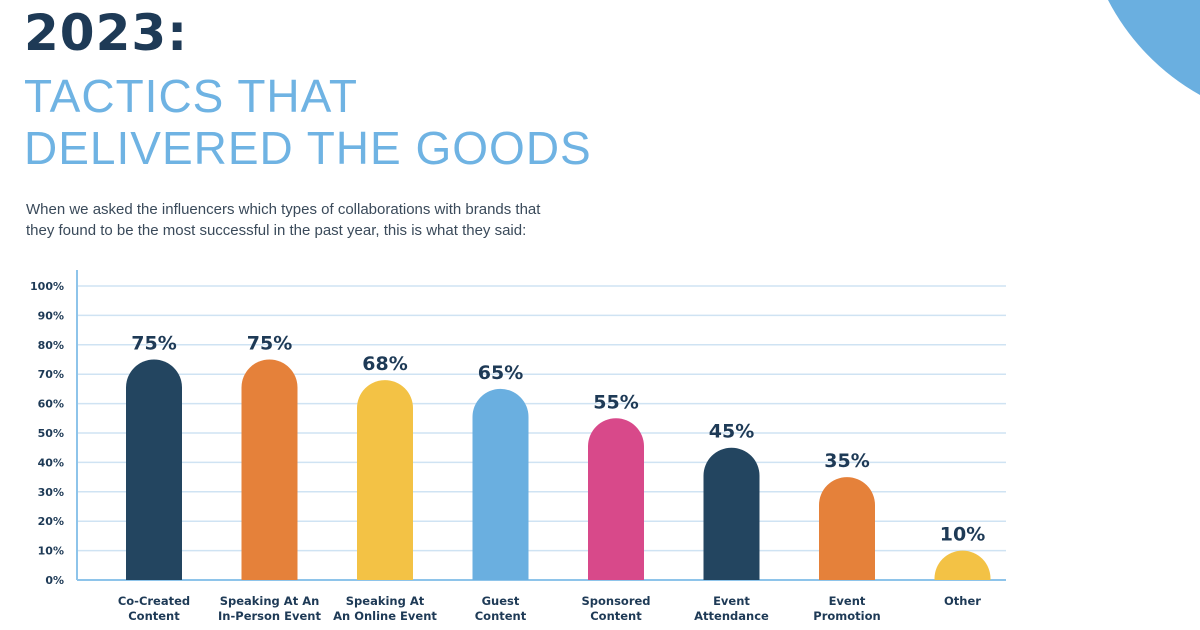 This screenshot has width=1200, height=630. What do you see at coordinates (500, 373) in the screenshot?
I see `data-label: 65%` at bounding box center [500, 373].